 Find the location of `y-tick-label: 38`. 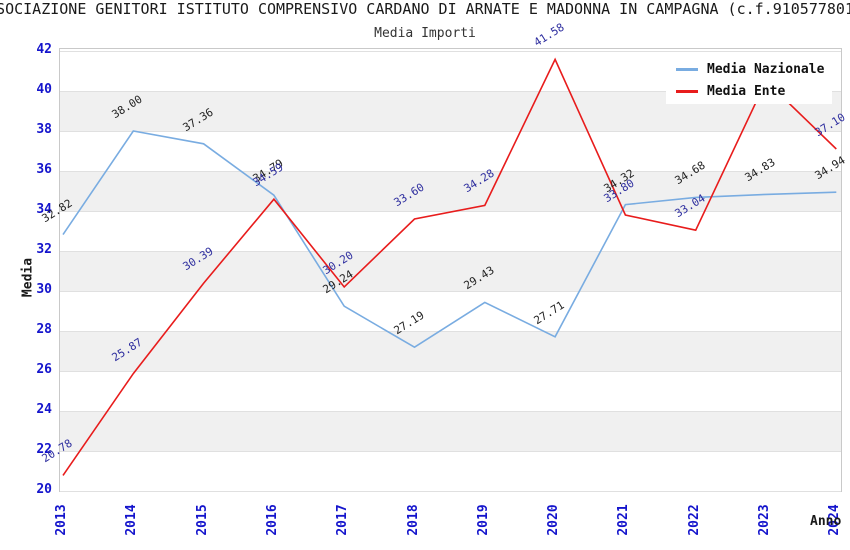

y-tick-label: 38 is located at coordinates (44, 129).